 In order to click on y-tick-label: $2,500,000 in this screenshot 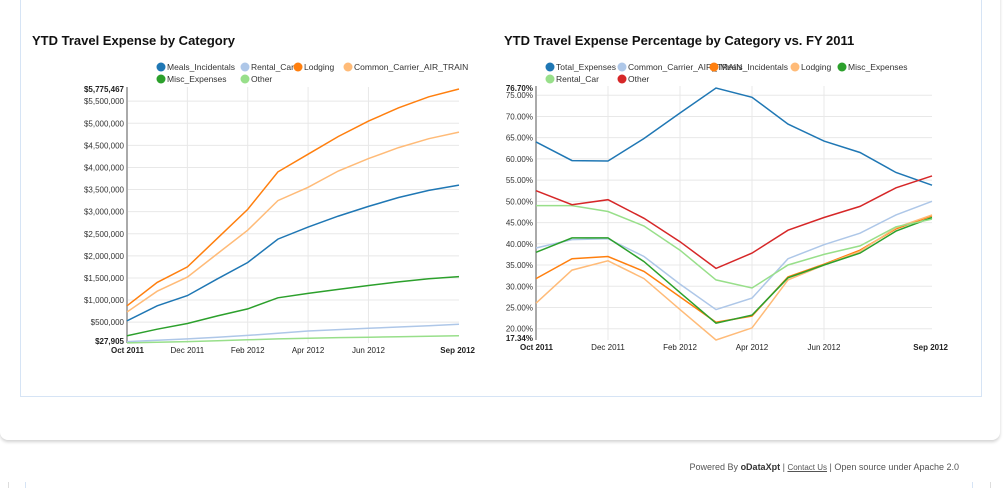, I will do `click(104, 234)`.